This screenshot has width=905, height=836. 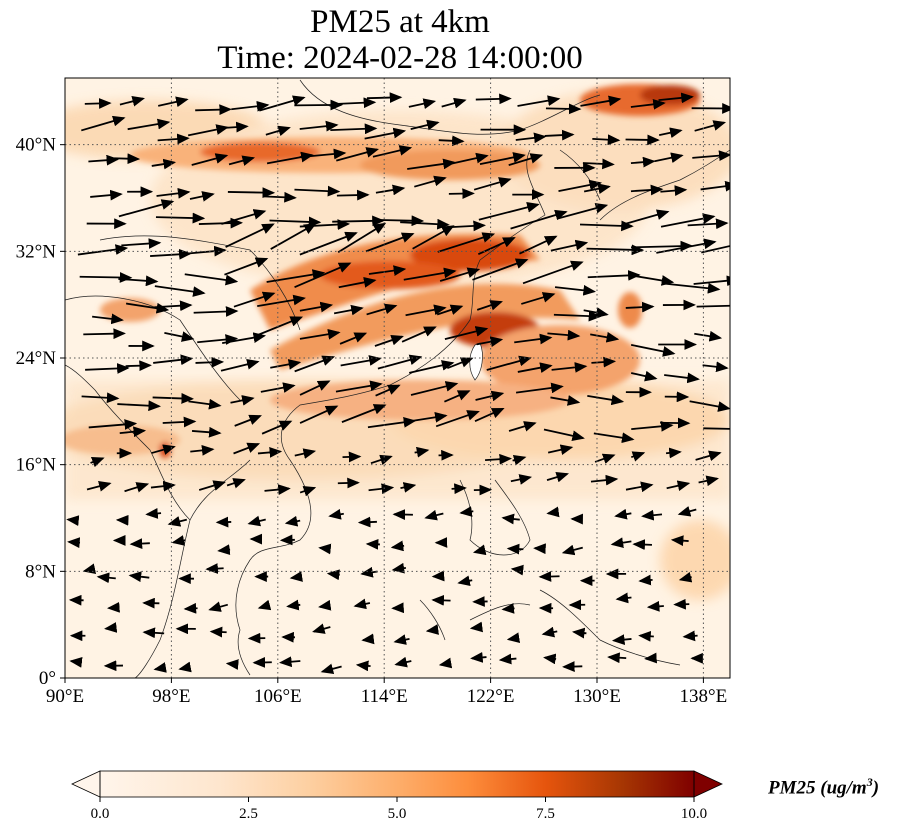 What do you see at coordinates (100, 814) in the screenshot?
I see `colorbar-tick-label: 0.0` at bounding box center [100, 814].